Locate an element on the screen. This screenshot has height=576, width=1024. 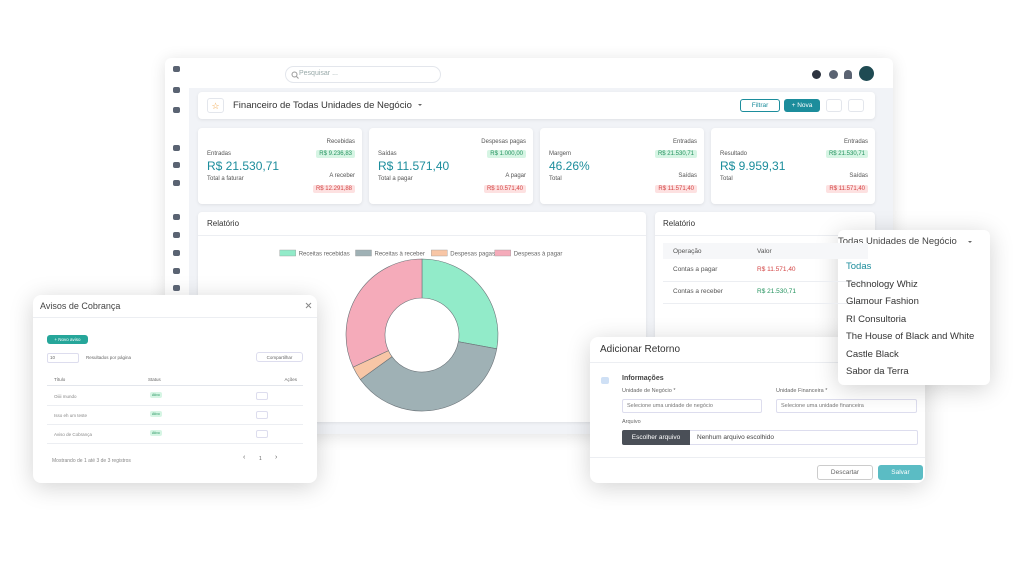
expand-button is located at coordinates (834, 105).